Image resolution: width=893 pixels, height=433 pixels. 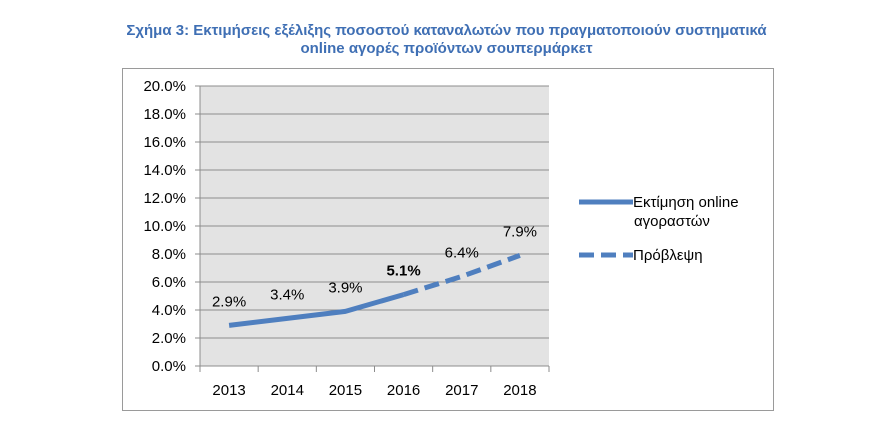 What do you see at coordinates (345, 390) in the screenshot?
I see `x-tick-label: 2015` at bounding box center [345, 390].